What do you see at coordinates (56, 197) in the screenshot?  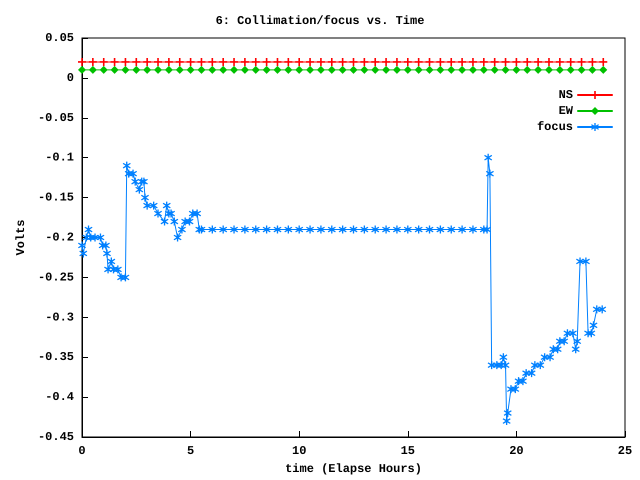 I see `y-tick-label: -0.15` at bounding box center [56, 197].